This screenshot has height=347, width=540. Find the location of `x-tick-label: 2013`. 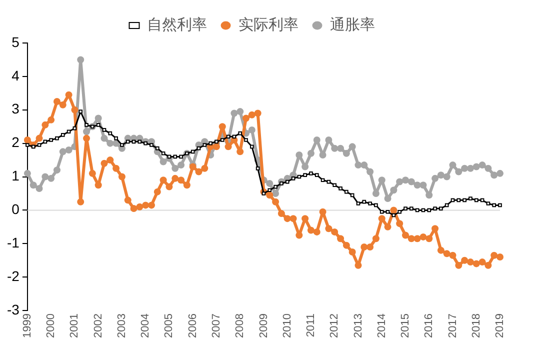

x-tick-label: 2013 is located at coordinates (358, 326).